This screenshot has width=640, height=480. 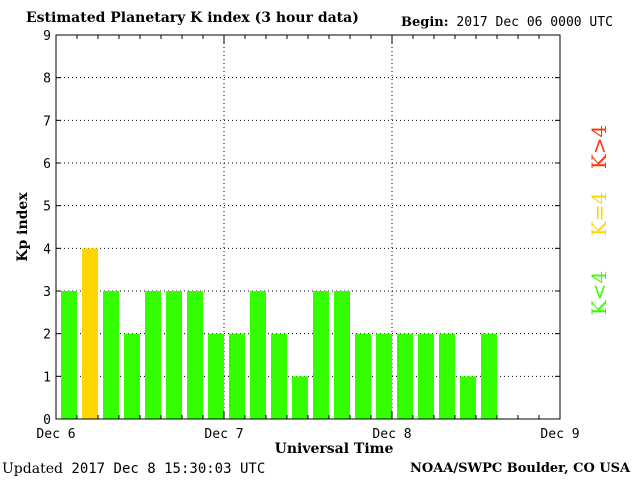 I want to click on x-tick-label: Dec 7, so click(x=223, y=434).